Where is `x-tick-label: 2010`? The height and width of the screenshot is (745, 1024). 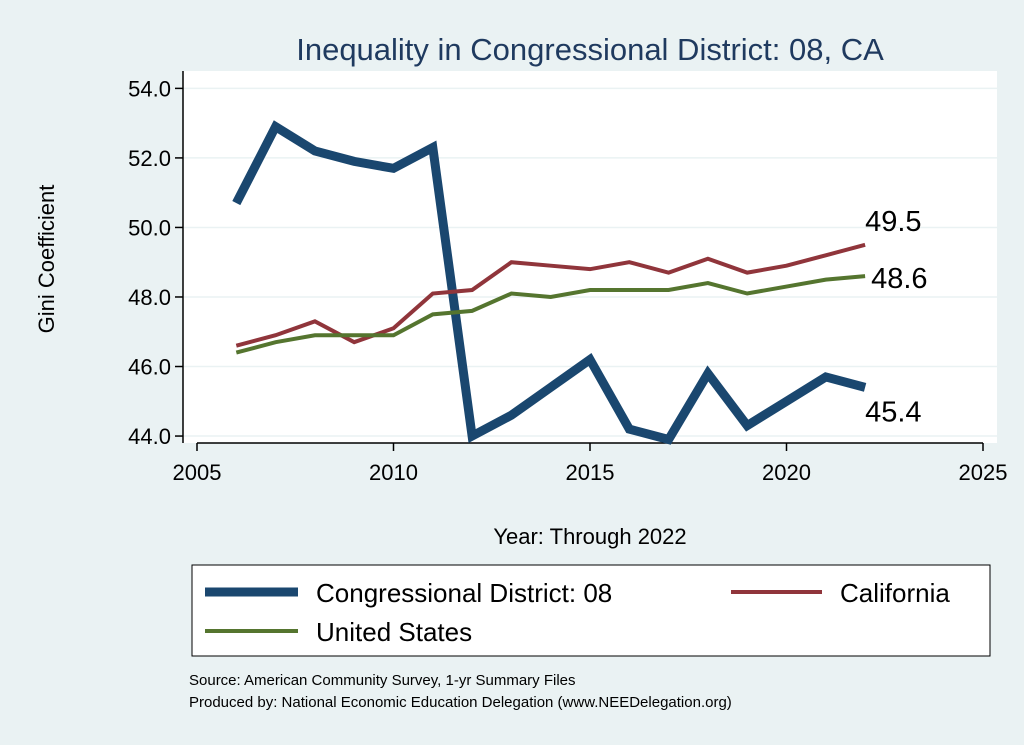 x-tick-label: 2010 is located at coordinates (393, 472).